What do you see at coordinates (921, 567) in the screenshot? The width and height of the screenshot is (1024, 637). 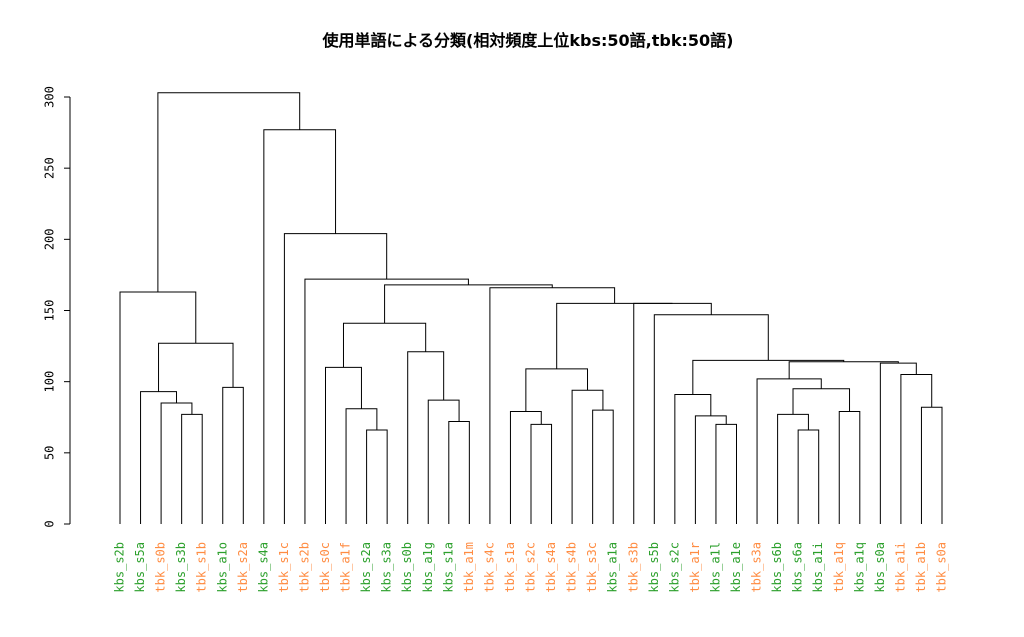 I see `leaf-label: tbk_a1b` at bounding box center [921, 567].